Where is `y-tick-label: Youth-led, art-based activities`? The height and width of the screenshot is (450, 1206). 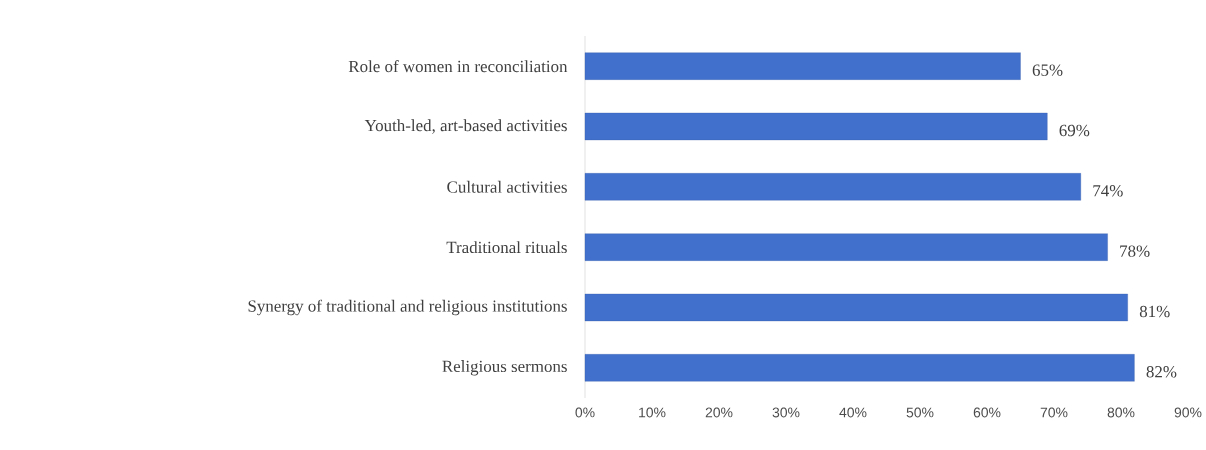
y-tick-label: Youth-led, art-based activities is located at coordinates (465, 126).